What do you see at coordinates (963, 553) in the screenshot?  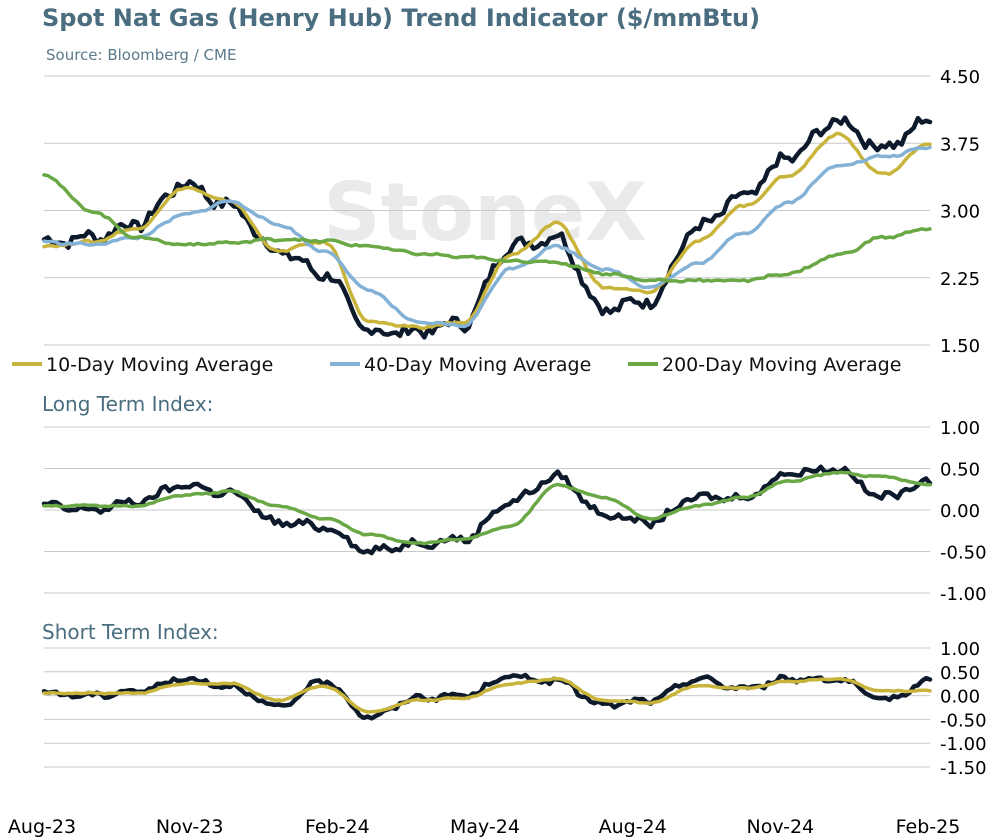 I see `y-tick-label-long: -0.50` at bounding box center [963, 553].